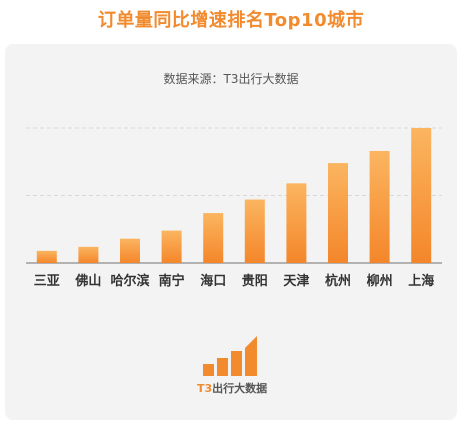 The height and width of the screenshot is (424, 462). Describe the element at coordinates (87, 281) in the screenshot. I see `x-tick-label-2: 佛山` at that location.